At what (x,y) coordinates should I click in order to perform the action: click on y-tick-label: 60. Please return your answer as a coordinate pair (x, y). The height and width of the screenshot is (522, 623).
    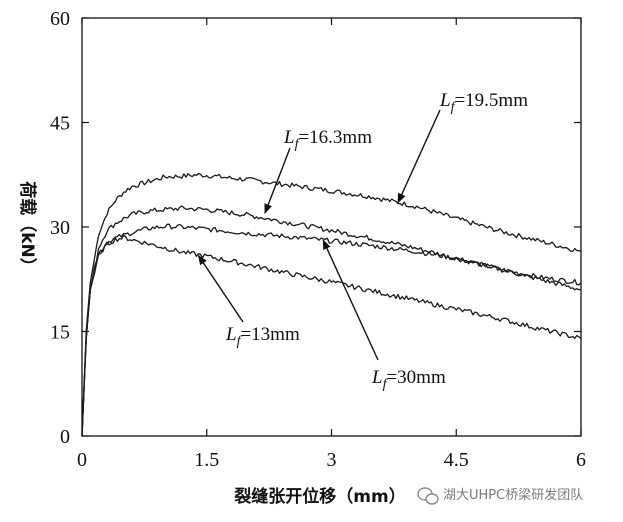
    Looking at the image, I should click on (60, 19).